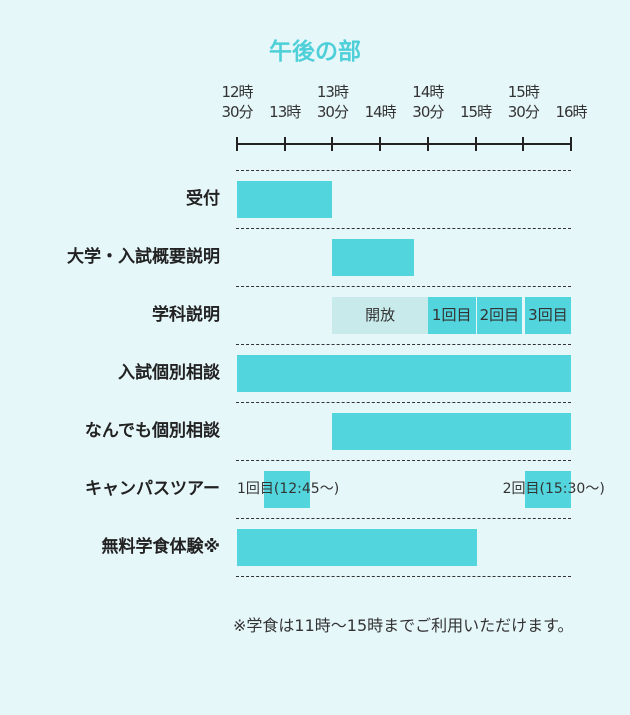 This screenshot has width=630, height=715. Describe the element at coordinates (380, 102) in the screenshot. I see `tick-label: 14時` at that location.